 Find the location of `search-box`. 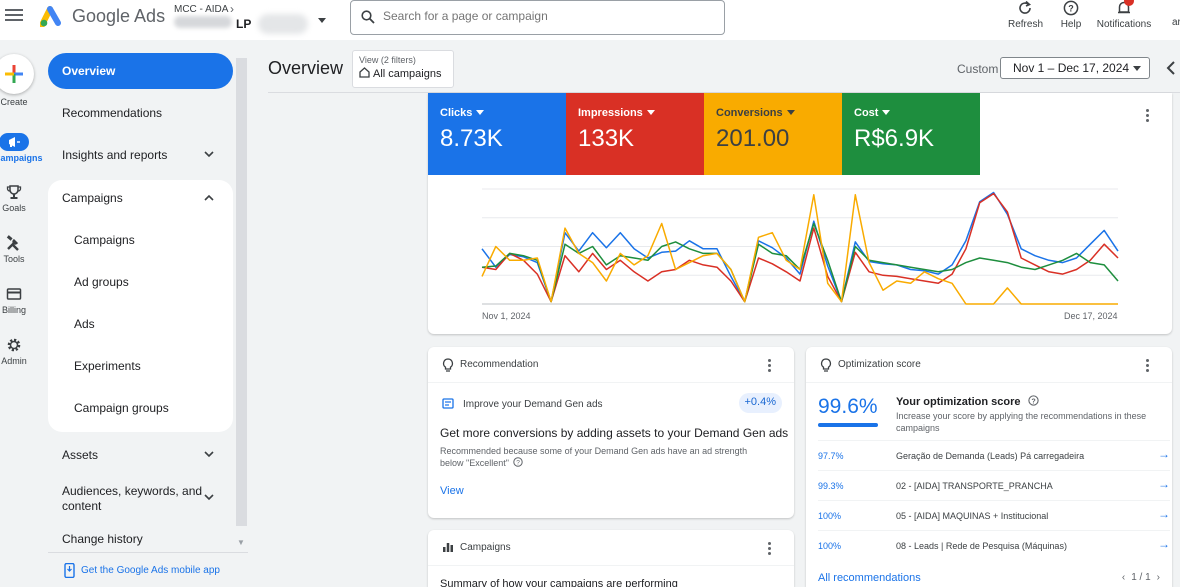

search-box is located at coordinates (537, 17).